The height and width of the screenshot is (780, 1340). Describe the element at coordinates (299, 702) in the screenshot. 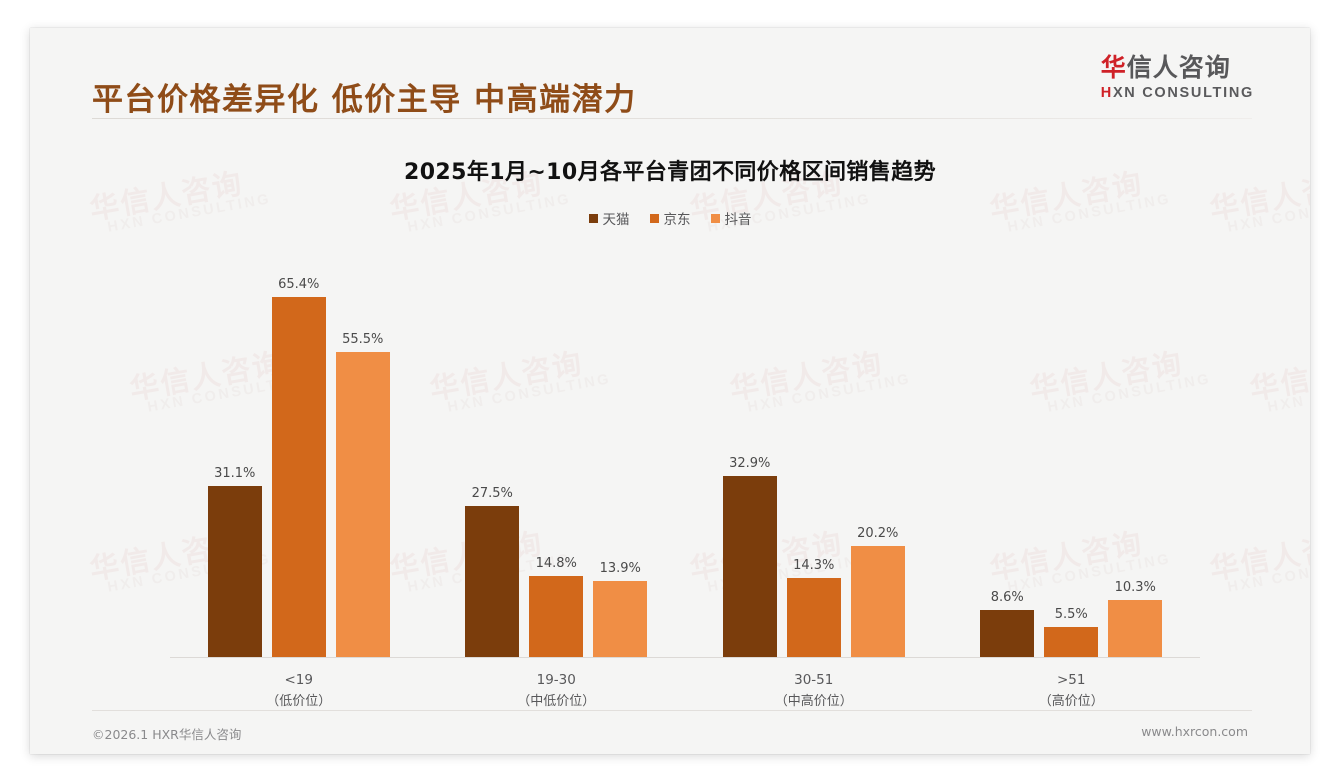

I see `x-axis-label-sub: （低价位）` at that location.